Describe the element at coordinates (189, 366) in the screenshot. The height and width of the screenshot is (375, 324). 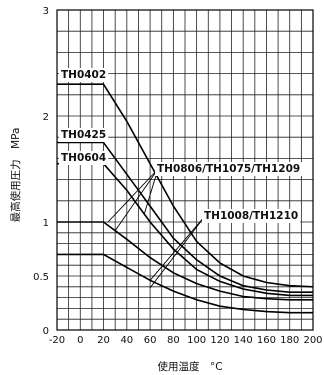
I see `x-axis-label: 使用温度 °C` at that location.